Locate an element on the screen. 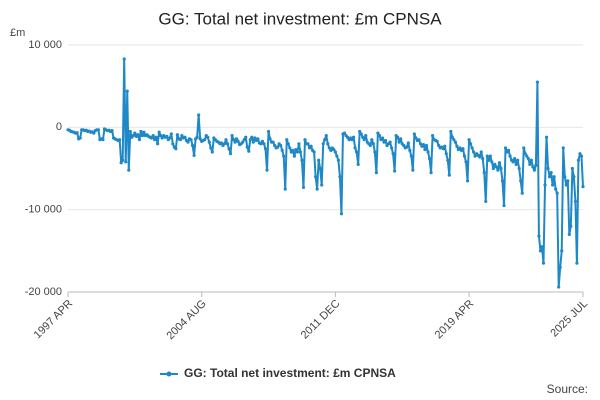 The height and width of the screenshot is (400, 600). y-tick-label: 0 is located at coordinates (59, 127).